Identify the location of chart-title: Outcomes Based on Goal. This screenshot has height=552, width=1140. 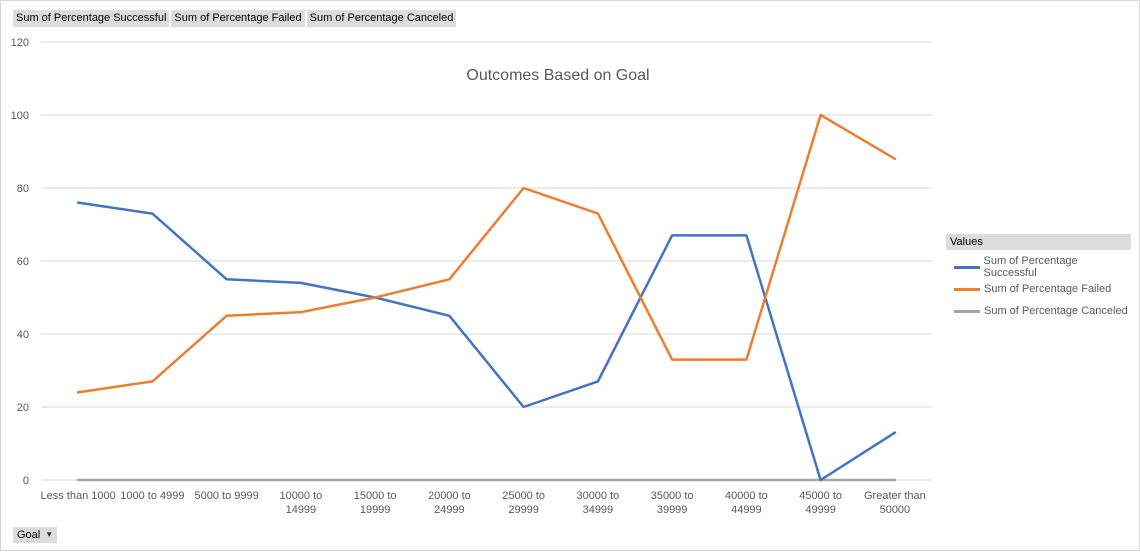
(557, 75).